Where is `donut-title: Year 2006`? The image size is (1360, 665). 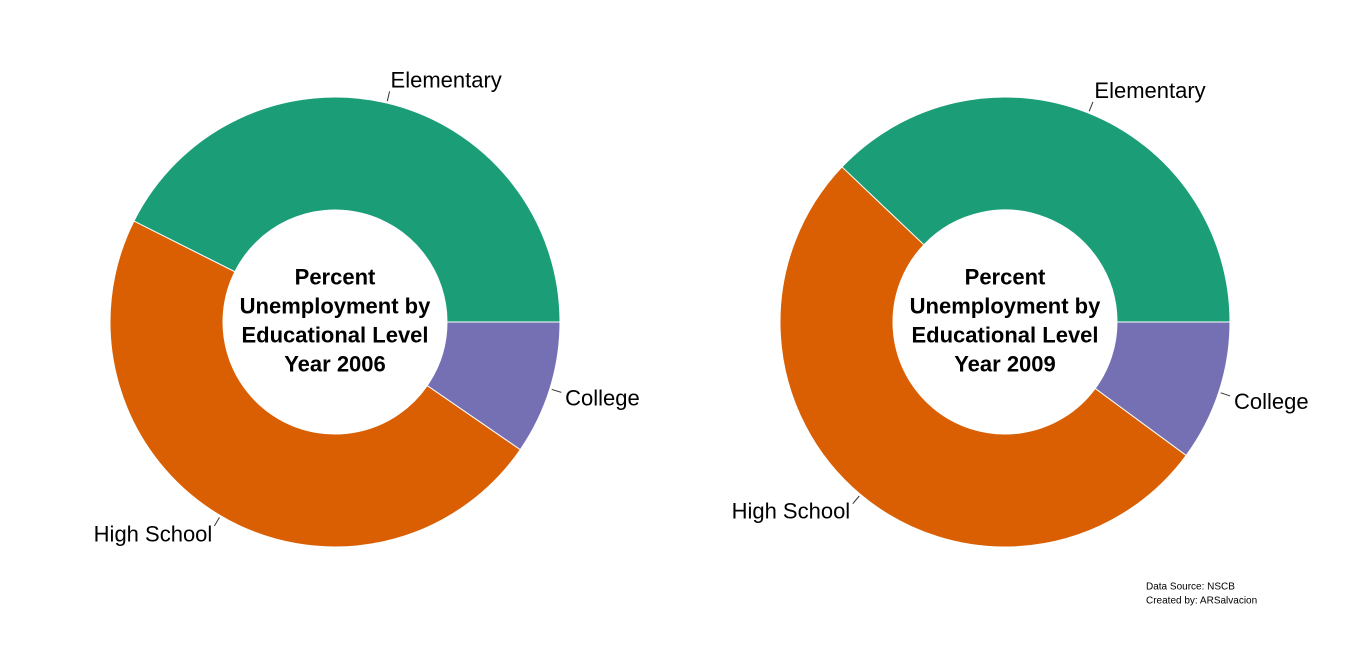
donut-title: Year 2006 is located at coordinates (335, 363).